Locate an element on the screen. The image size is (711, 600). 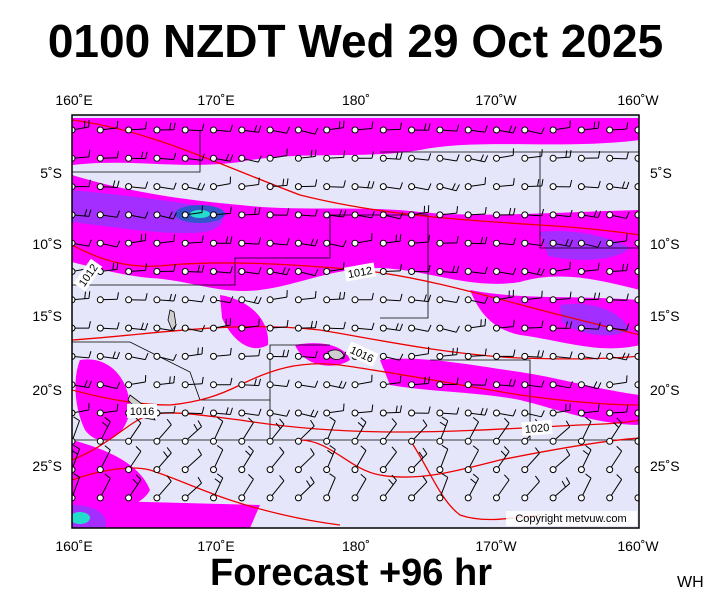
lat-label-left-15s: 15˚S is located at coordinates (47, 316).